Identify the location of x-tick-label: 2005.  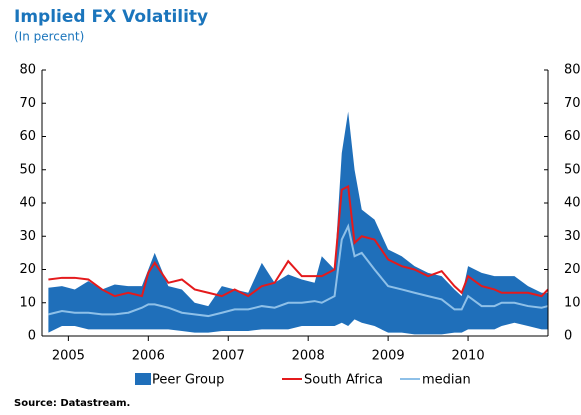
(68, 356).